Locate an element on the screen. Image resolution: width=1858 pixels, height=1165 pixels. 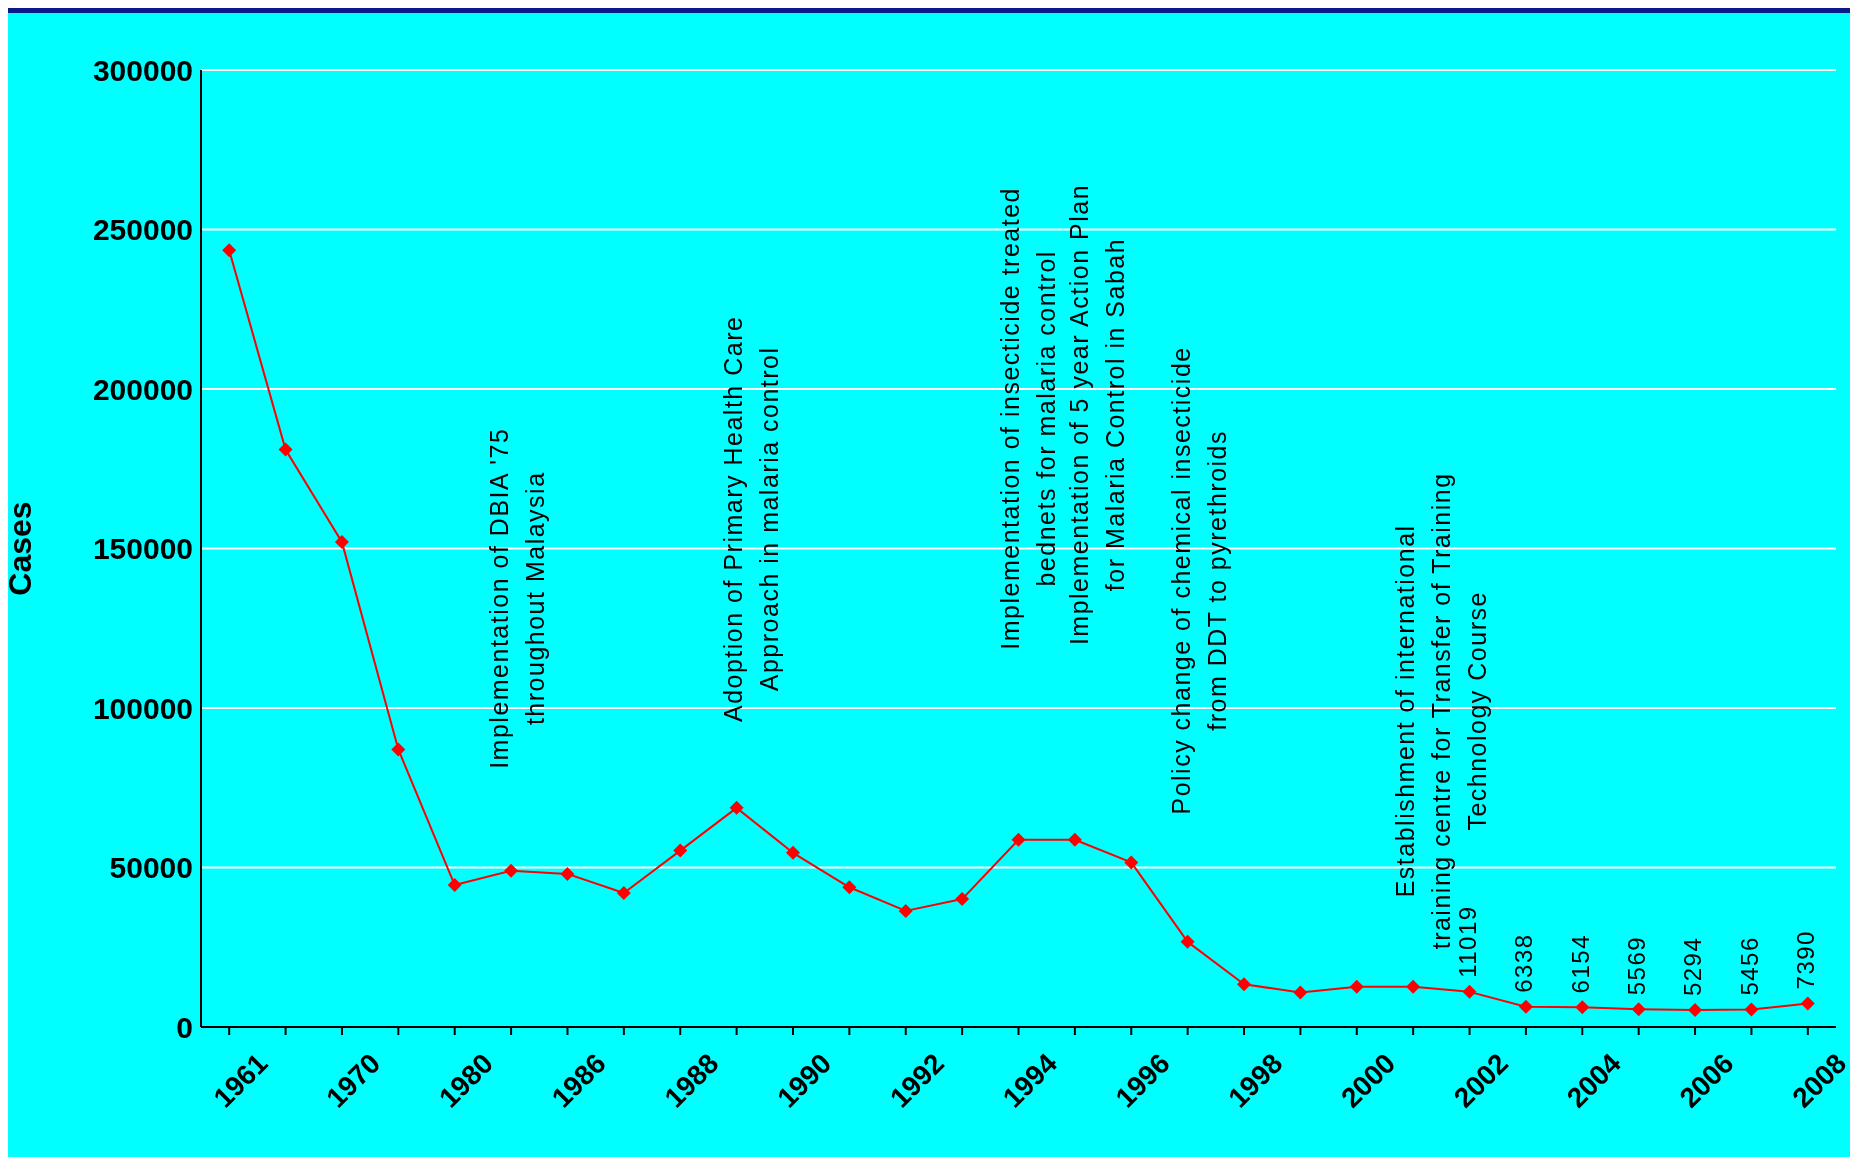
data-label: 5569 is located at coordinates (1637, 965).